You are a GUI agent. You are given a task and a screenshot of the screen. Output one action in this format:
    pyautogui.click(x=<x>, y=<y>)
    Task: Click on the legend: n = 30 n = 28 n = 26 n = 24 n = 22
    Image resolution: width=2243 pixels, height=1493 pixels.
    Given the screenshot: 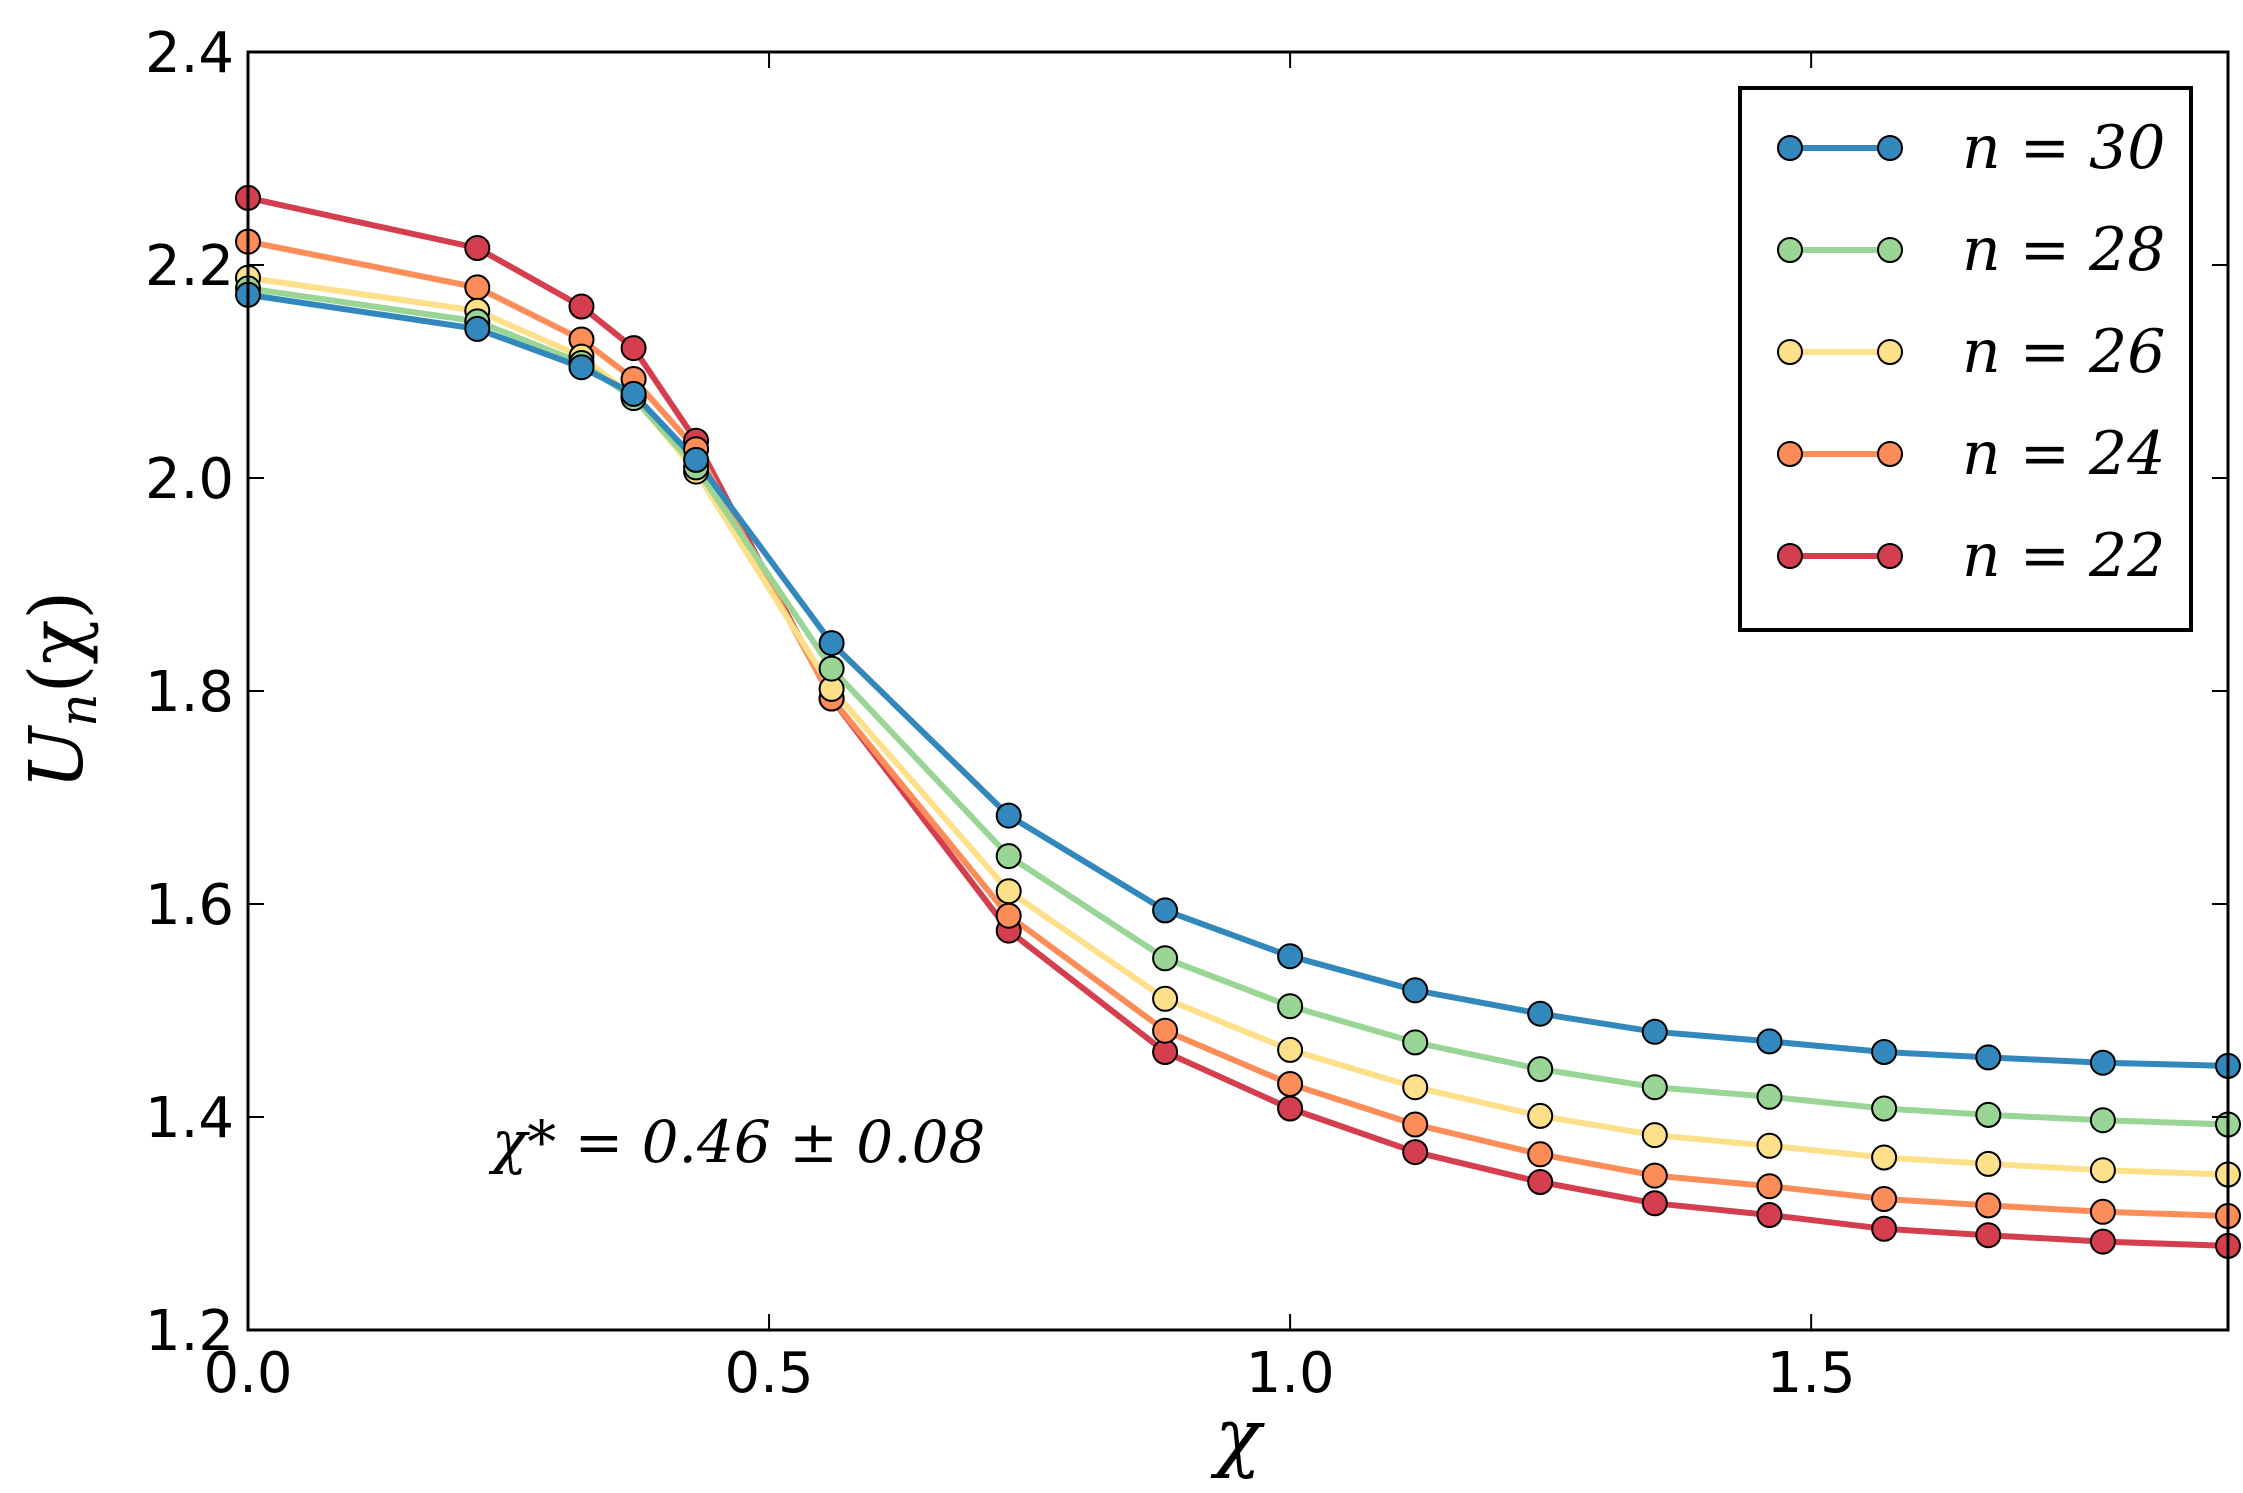 What is the action you would take?
    pyautogui.click(x=1965, y=359)
    